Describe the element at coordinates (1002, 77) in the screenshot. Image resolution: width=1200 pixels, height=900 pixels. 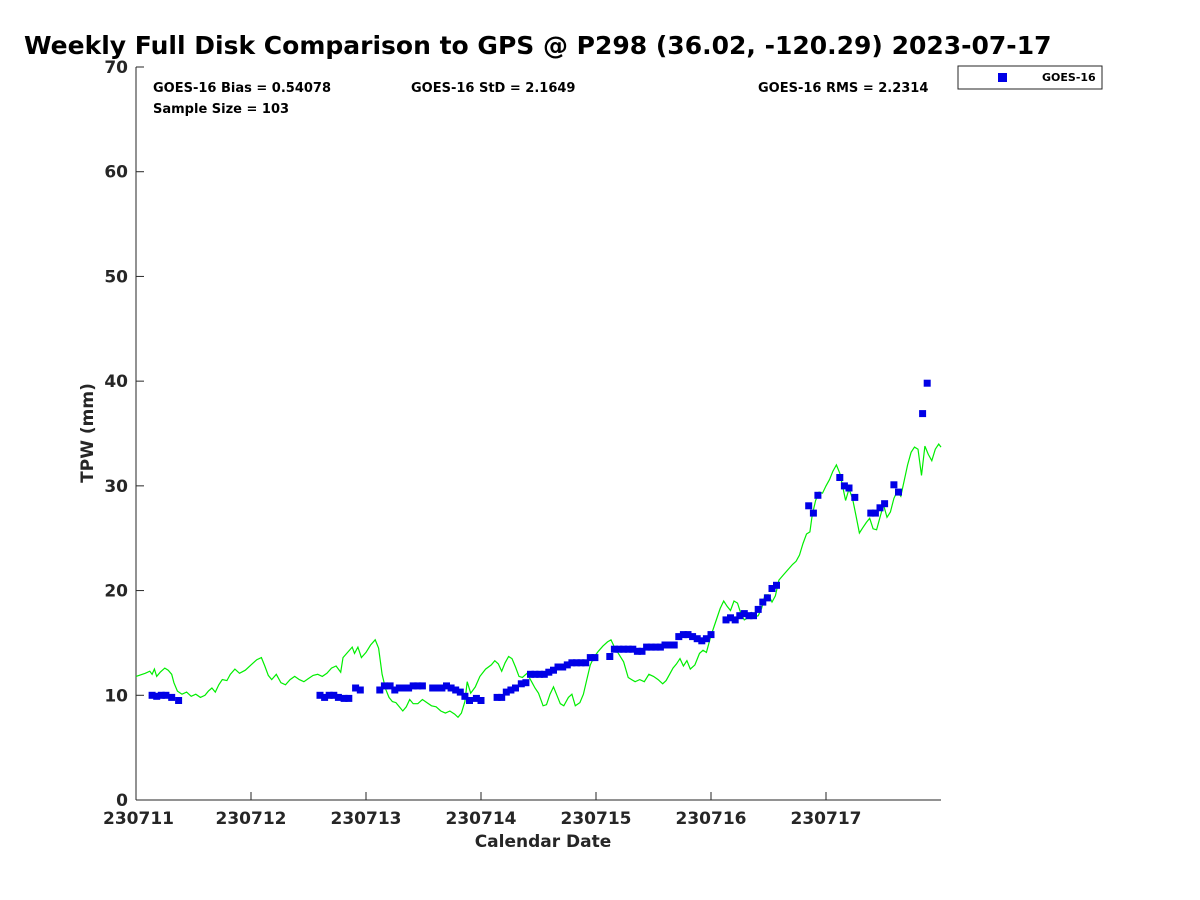
I see `legend-marker-goes16` at that location.